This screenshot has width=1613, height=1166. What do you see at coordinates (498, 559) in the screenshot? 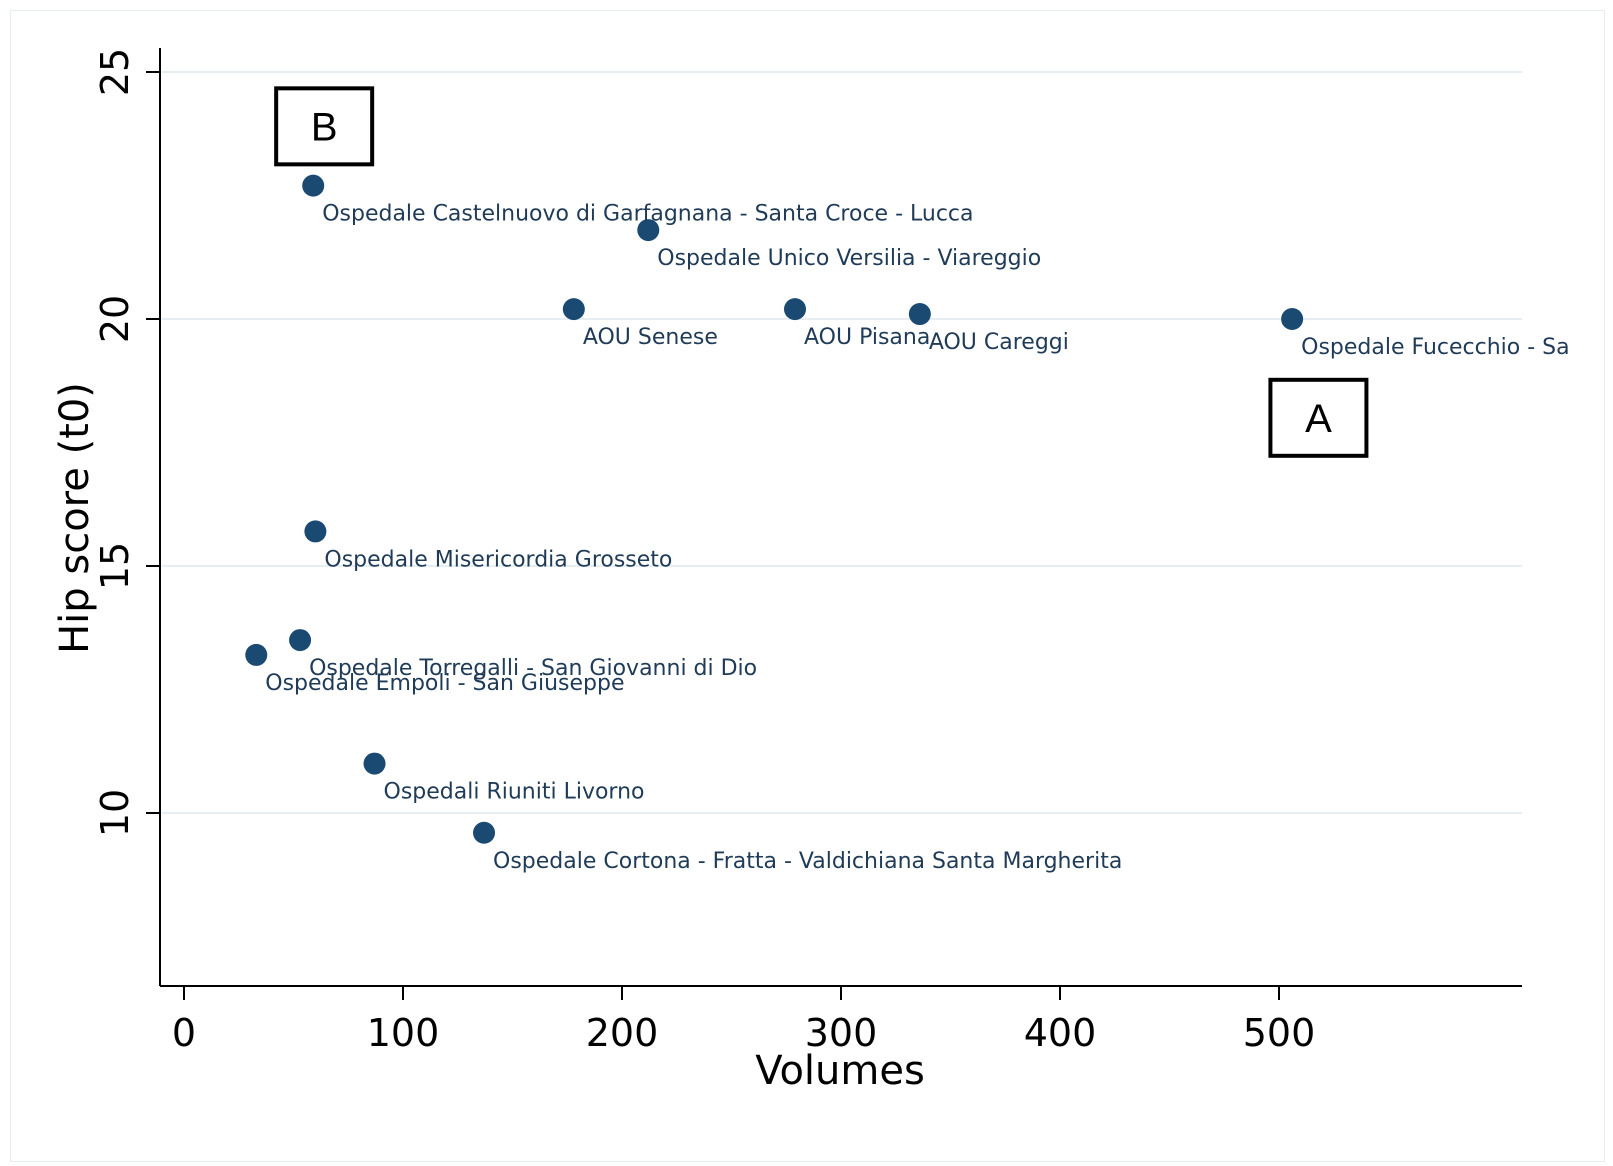
I see `point-label: Ospedale Misericordia Grosseto` at bounding box center [498, 559].